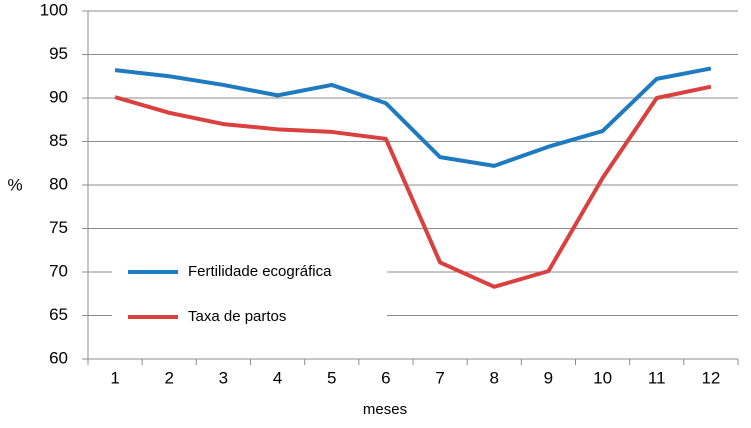 This screenshot has height=428, width=751. I want to click on y-tick-label: 90, so click(58, 96).